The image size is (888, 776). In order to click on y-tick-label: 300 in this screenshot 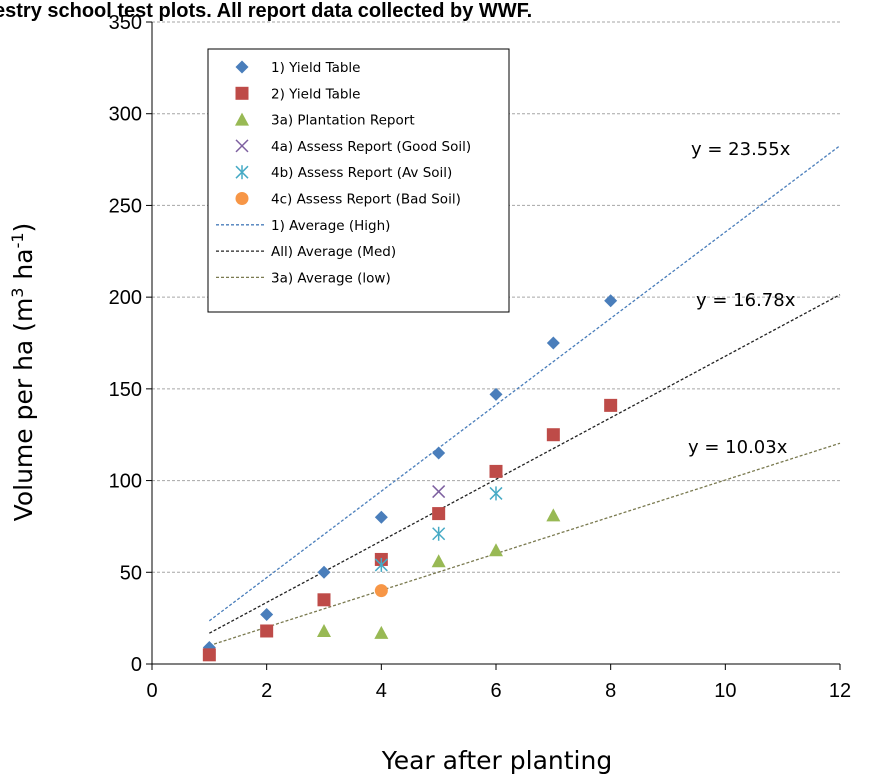, I will do `click(125, 115)`.